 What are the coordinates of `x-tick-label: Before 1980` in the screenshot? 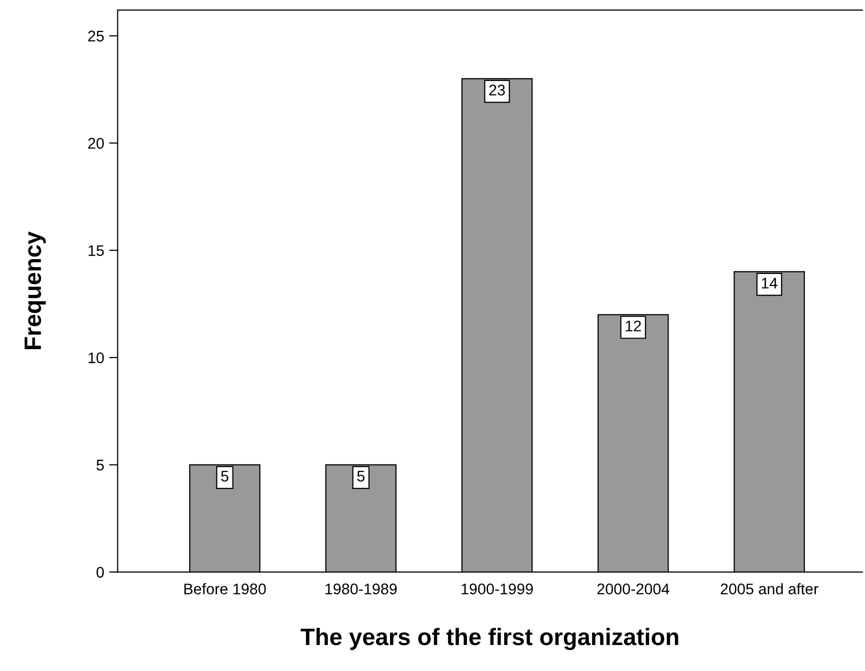 It's located at (225, 588).